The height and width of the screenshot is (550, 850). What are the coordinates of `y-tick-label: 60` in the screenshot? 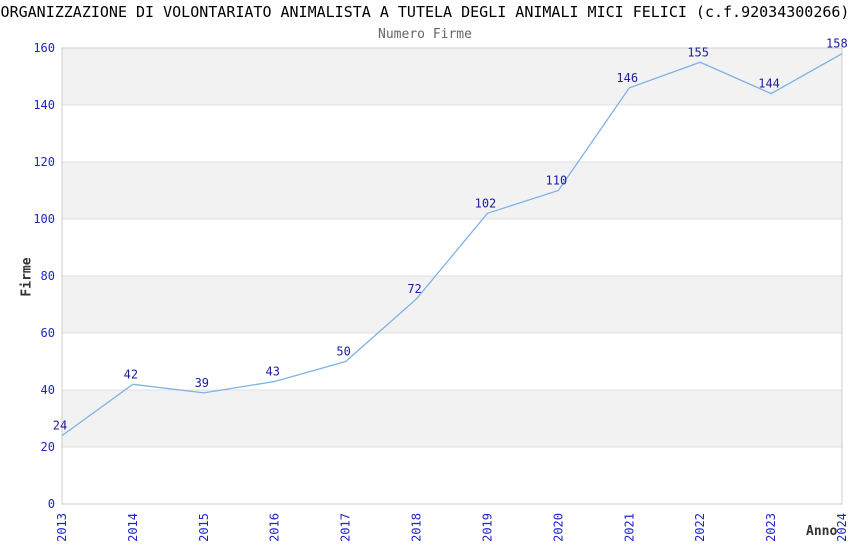 It's located at (48, 333).